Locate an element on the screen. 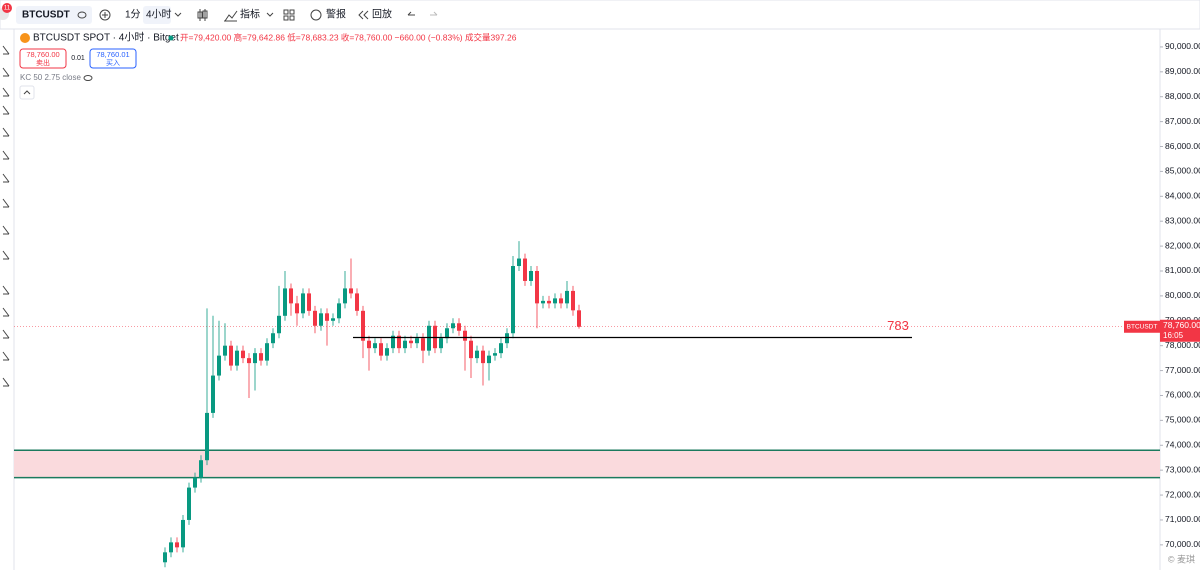 The width and height of the screenshot is (1200, 570). replay-icon is located at coordinates (363, 15).